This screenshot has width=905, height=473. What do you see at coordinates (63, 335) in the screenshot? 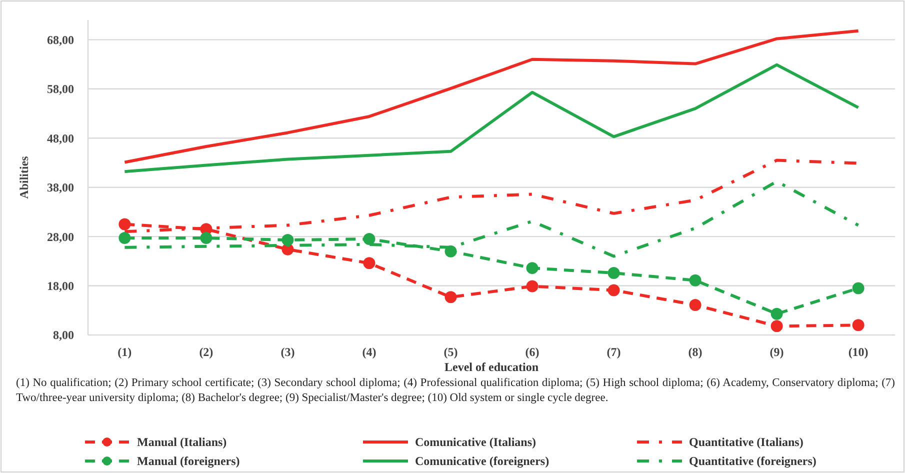
I see `y-tick-label: 8,00` at bounding box center [63, 335].